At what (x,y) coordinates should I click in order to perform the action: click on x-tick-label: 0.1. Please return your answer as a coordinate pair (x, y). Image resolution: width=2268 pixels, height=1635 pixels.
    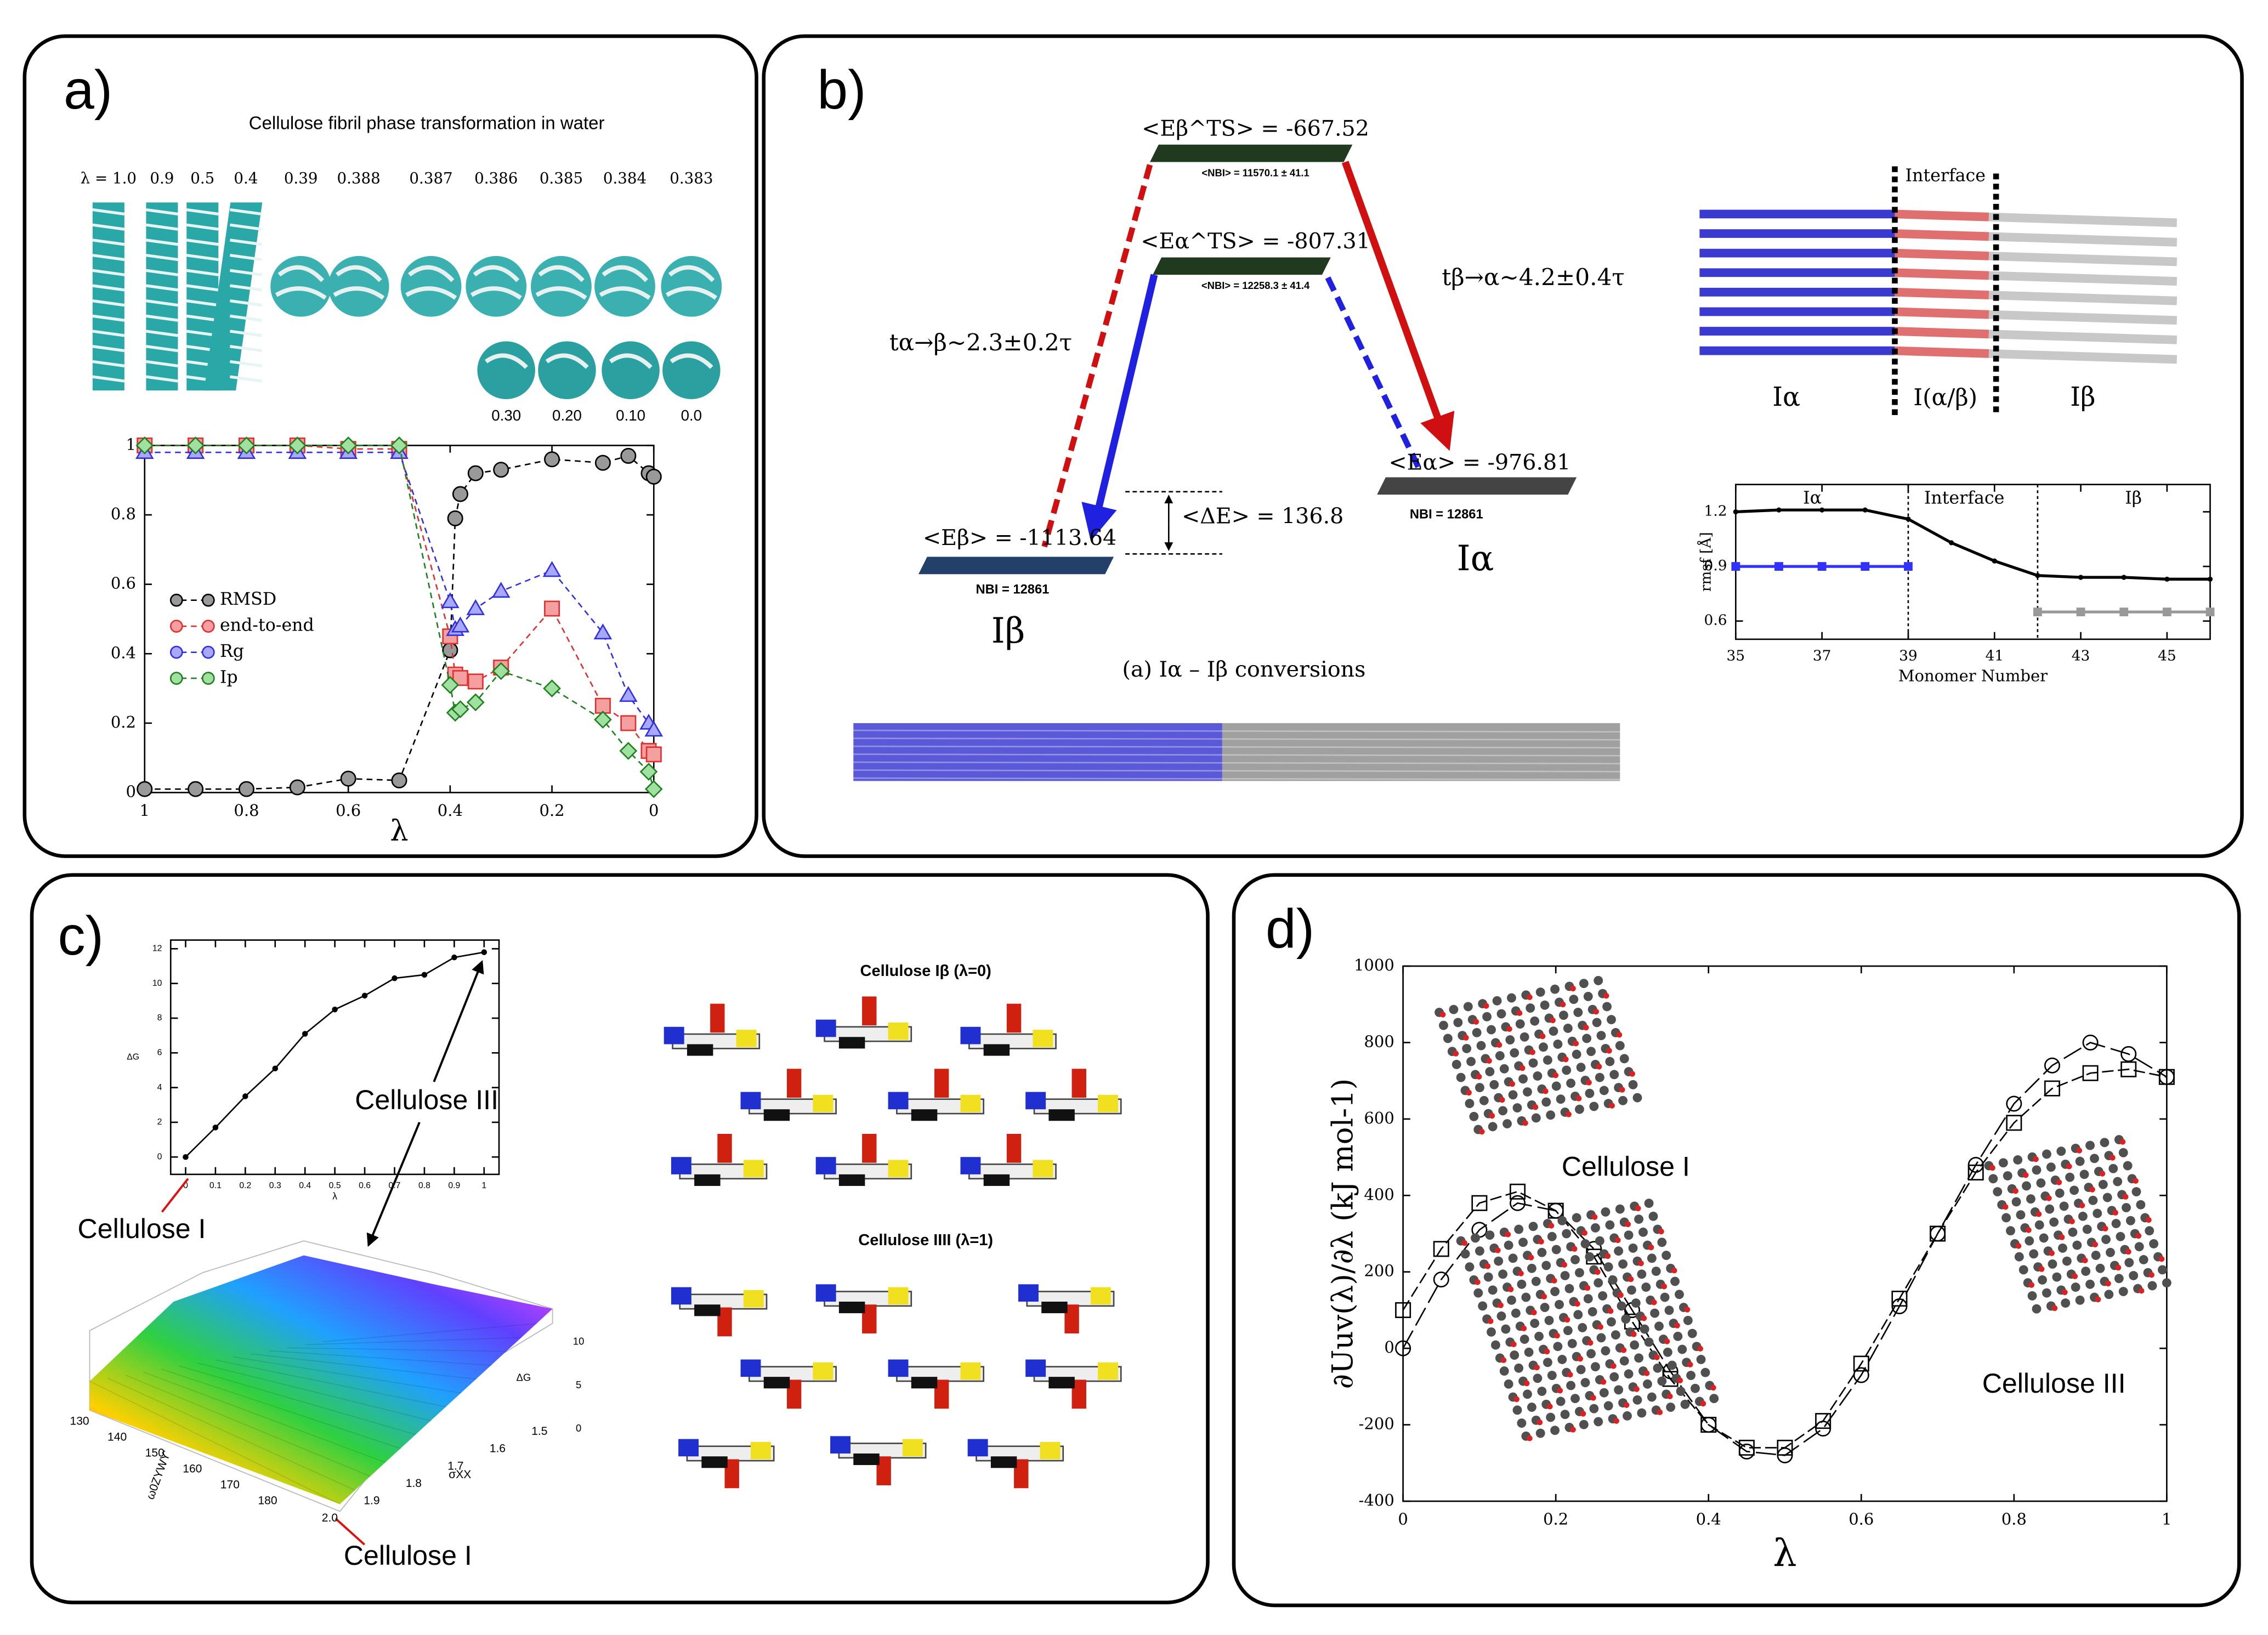
    Looking at the image, I should click on (215, 1185).